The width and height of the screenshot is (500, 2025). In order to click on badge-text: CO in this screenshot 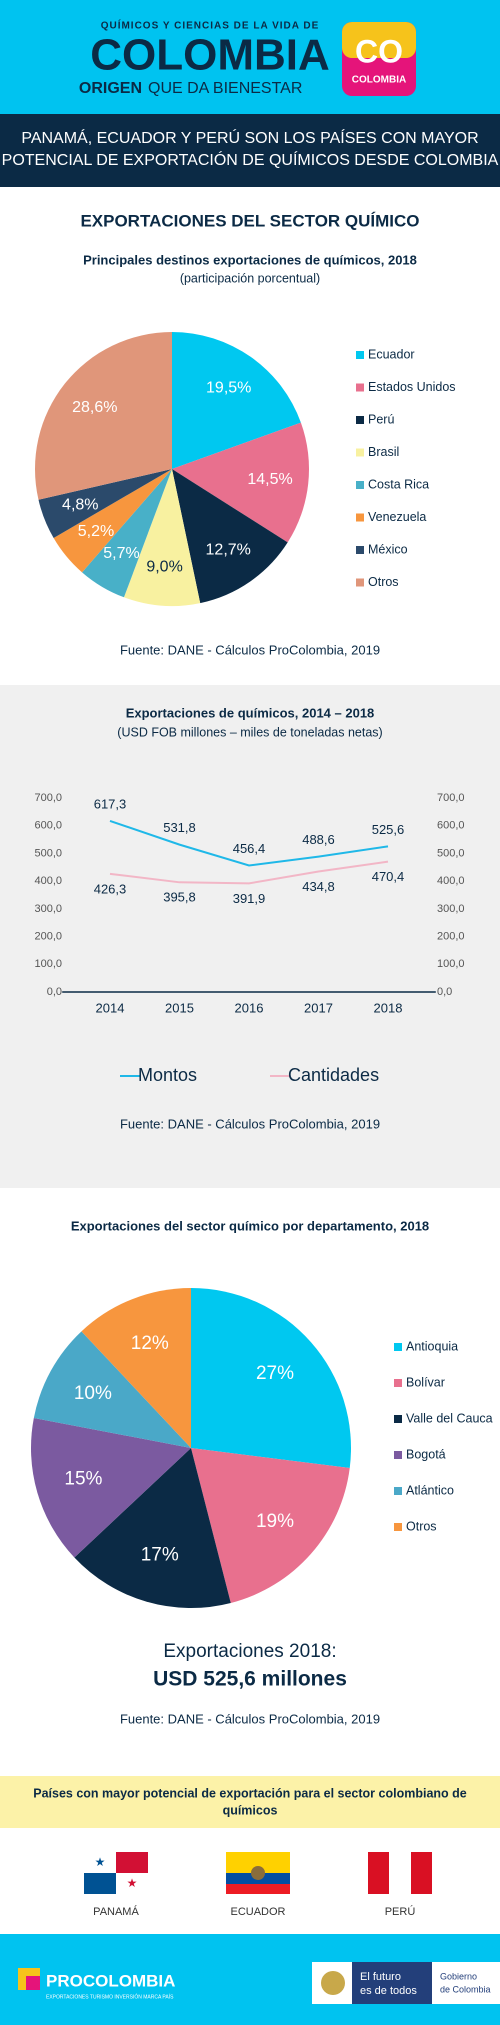, I will do `click(379, 51)`.